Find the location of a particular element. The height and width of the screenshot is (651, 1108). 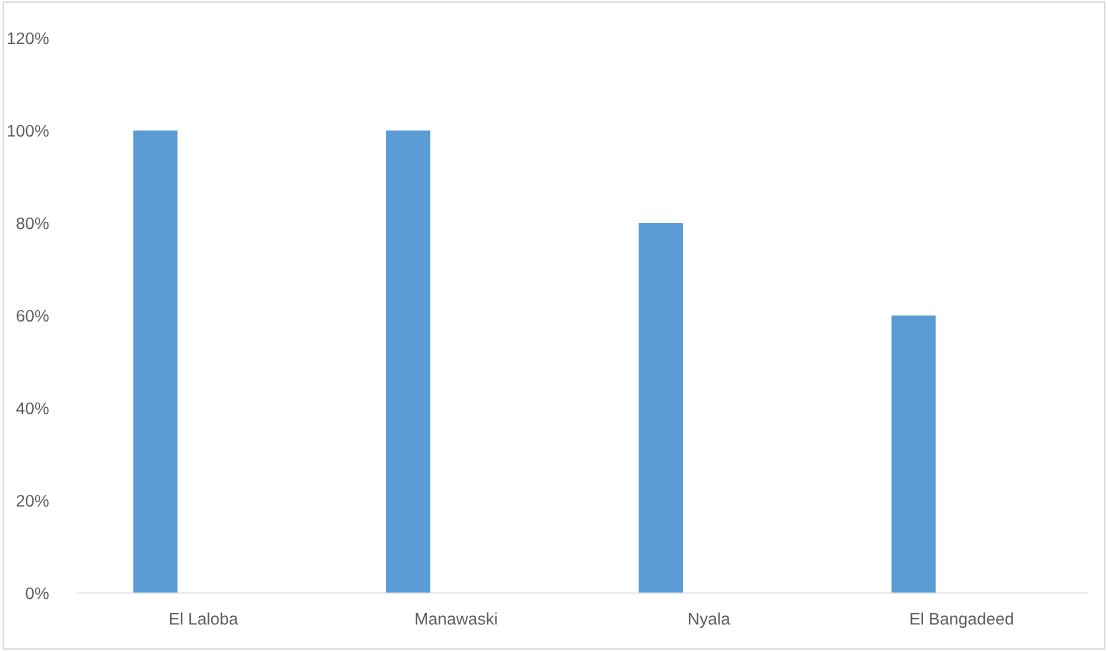

x-tick-label: Manawaski is located at coordinates (456, 618).